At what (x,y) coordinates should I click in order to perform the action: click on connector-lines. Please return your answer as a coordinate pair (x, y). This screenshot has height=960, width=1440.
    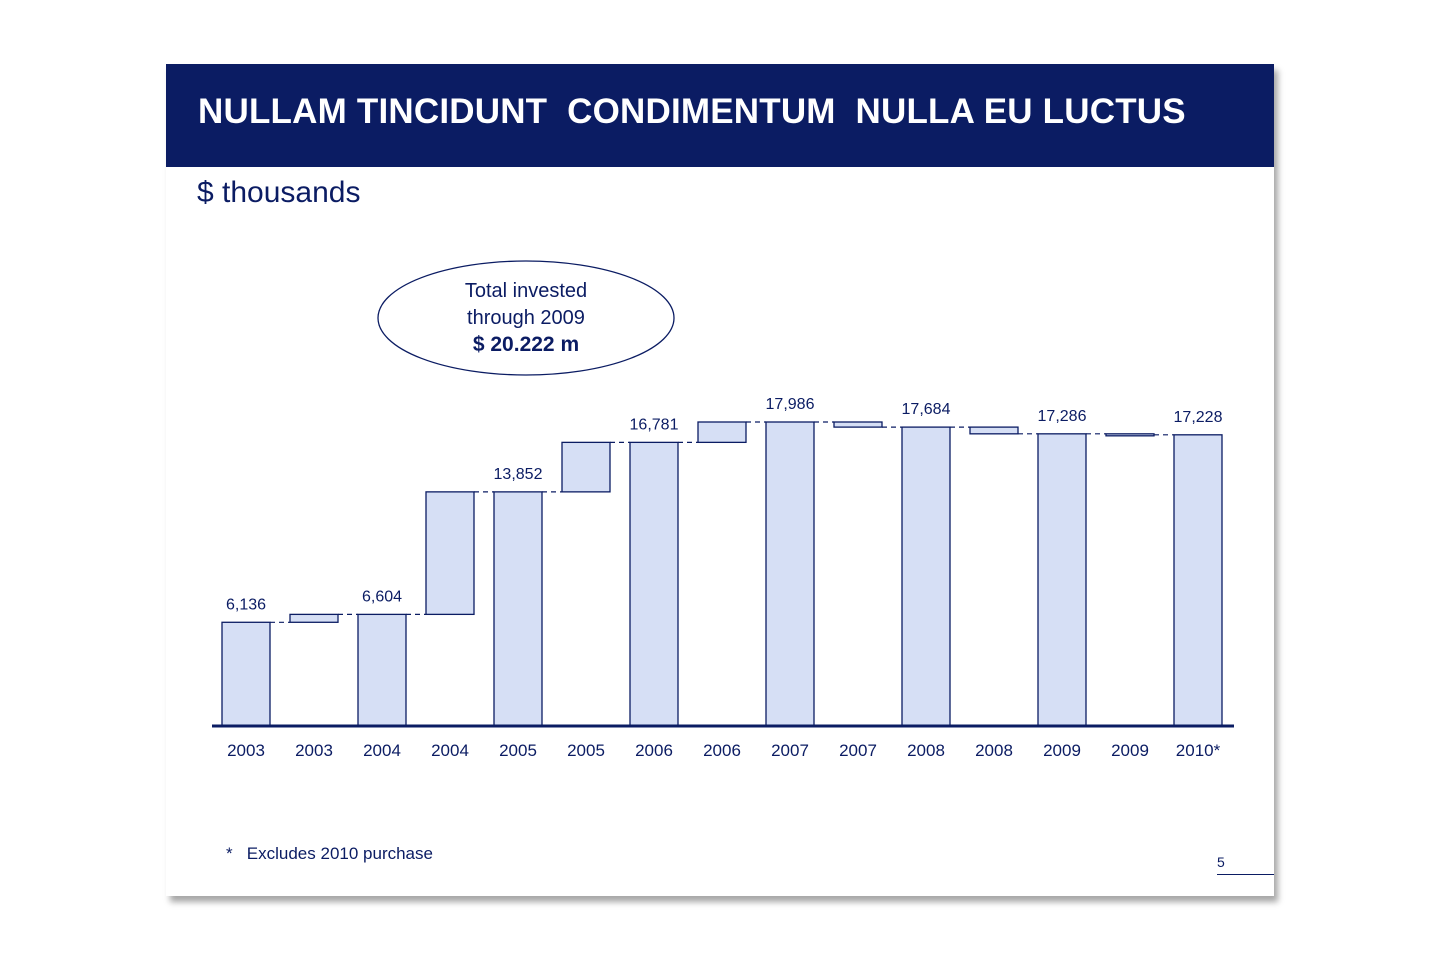
    Looking at the image, I should click on (722, 522).